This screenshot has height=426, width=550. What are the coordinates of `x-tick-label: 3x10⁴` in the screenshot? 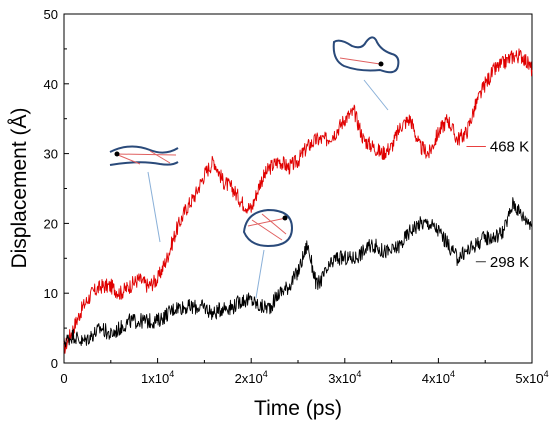 It's located at (344, 377).